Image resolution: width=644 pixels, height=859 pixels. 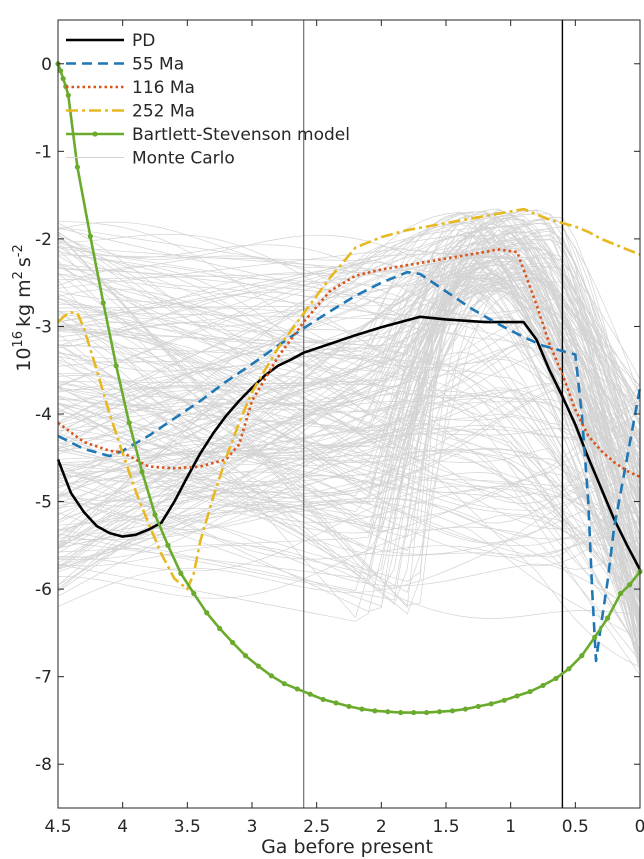 I want to click on y-tick-label: -7, so click(x=43, y=678).